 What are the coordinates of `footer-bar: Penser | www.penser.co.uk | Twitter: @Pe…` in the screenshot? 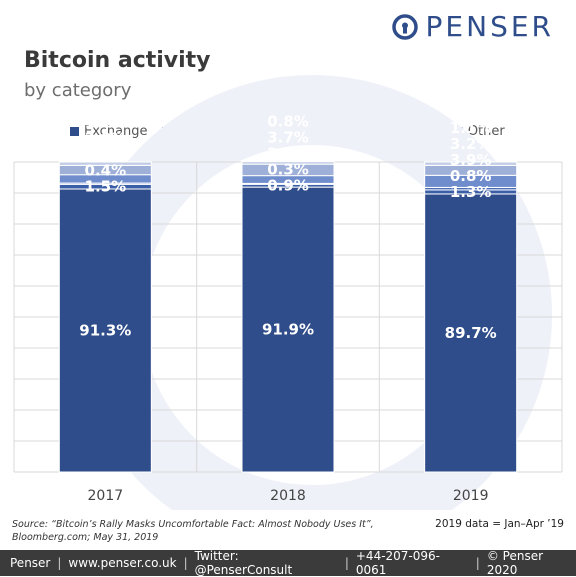 It's located at (288, 563).